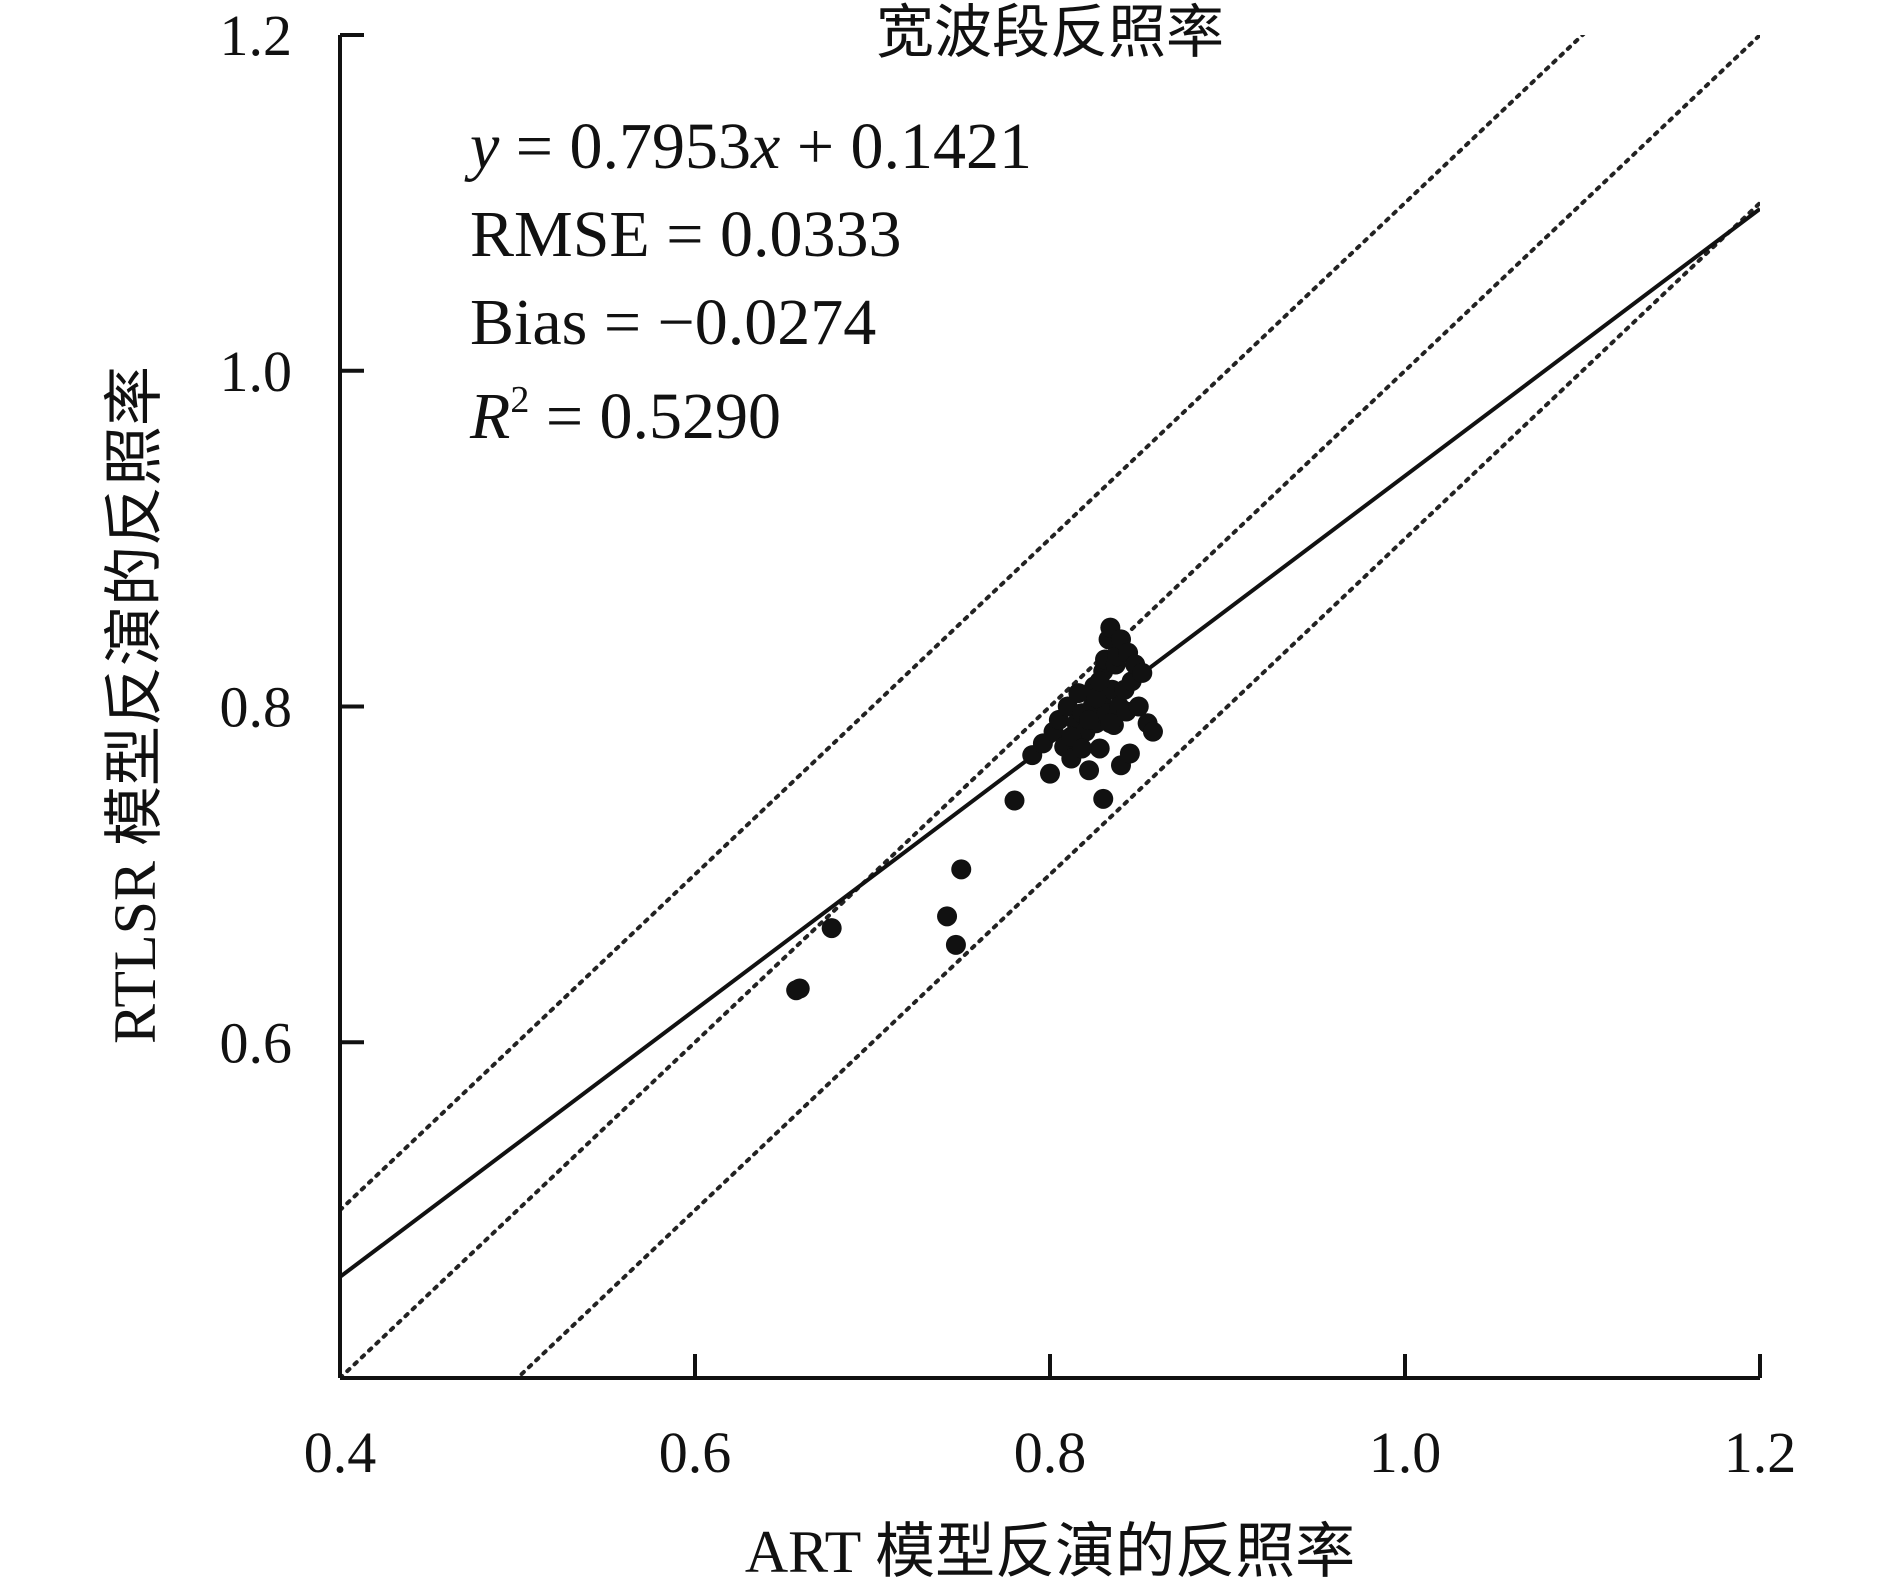  What do you see at coordinates (685, 234) in the screenshot?
I see `rmse-label: RMSE = 0.0333` at bounding box center [685, 234].